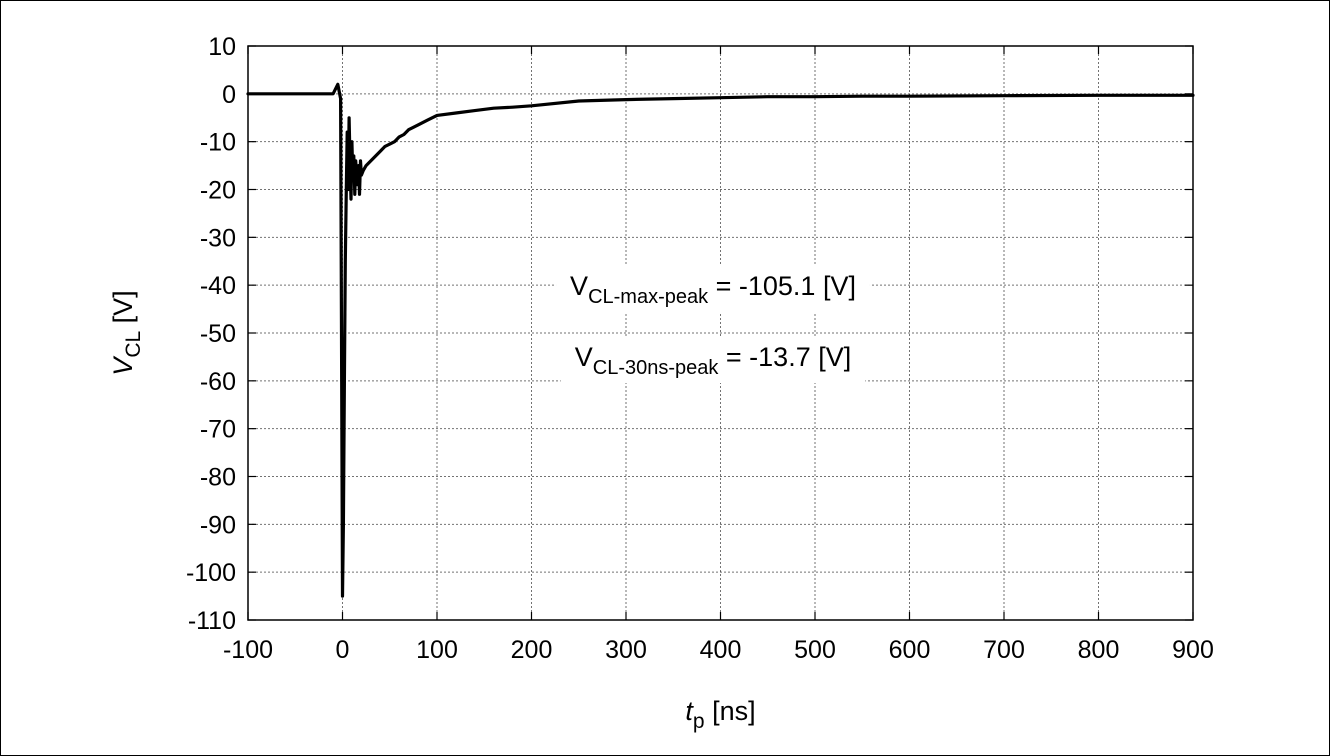 The image size is (1330, 756). What do you see at coordinates (218, 478) in the screenshot?
I see `y-tick-label: -80` at bounding box center [218, 478].